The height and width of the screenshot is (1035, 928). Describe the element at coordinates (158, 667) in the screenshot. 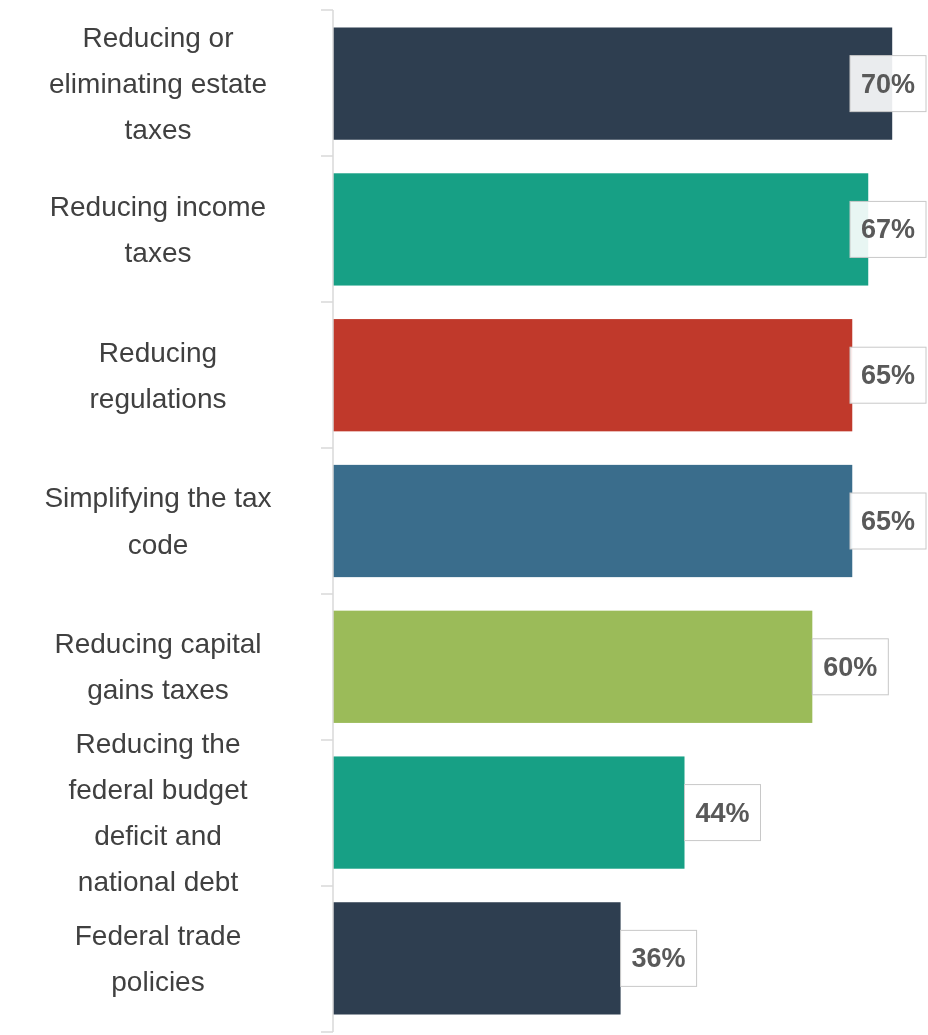

I see `y-tick-label: Reducing capital gains taxes` at that location.